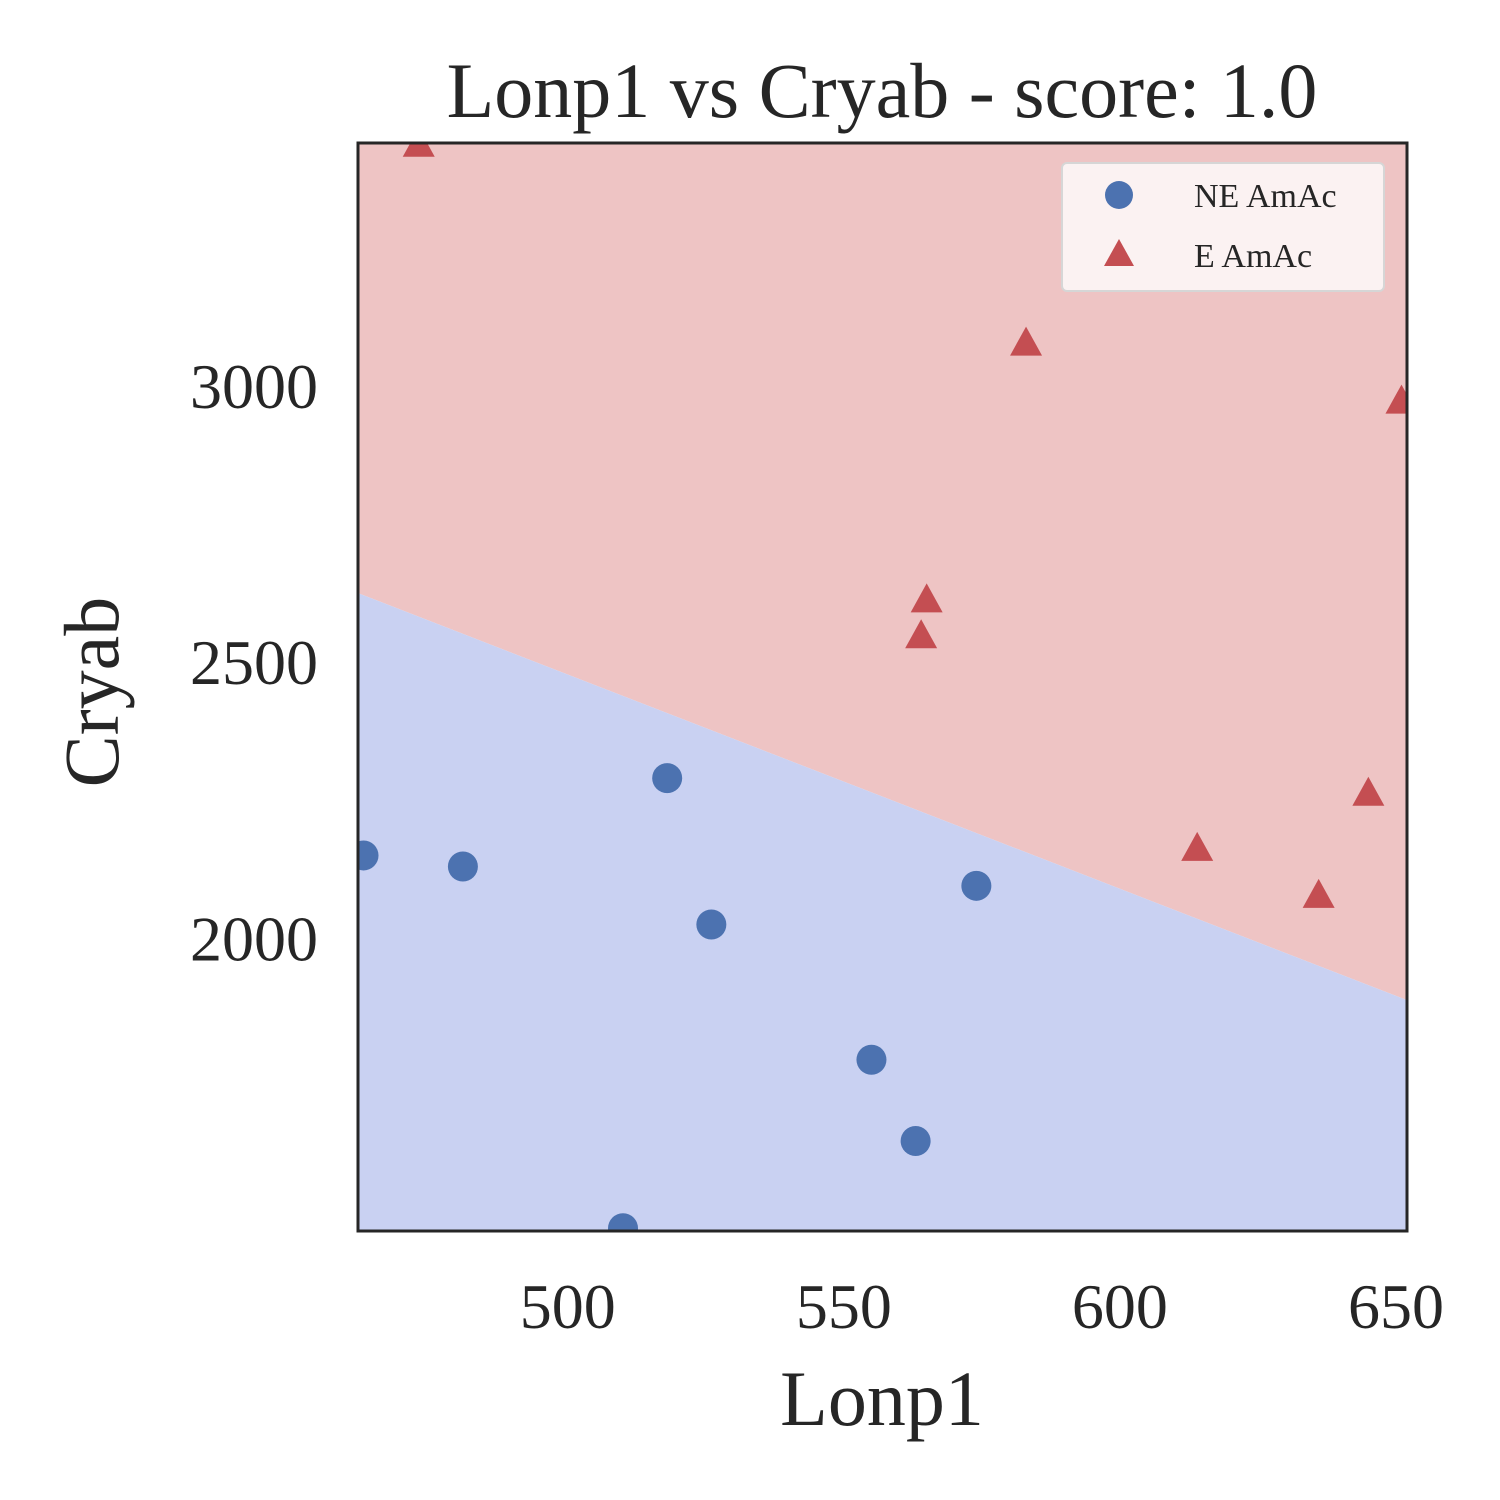 The width and height of the screenshot is (1500, 1500). What do you see at coordinates (1396, 1306) in the screenshot?
I see `x-tick-label: 650` at bounding box center [1396, 1306].